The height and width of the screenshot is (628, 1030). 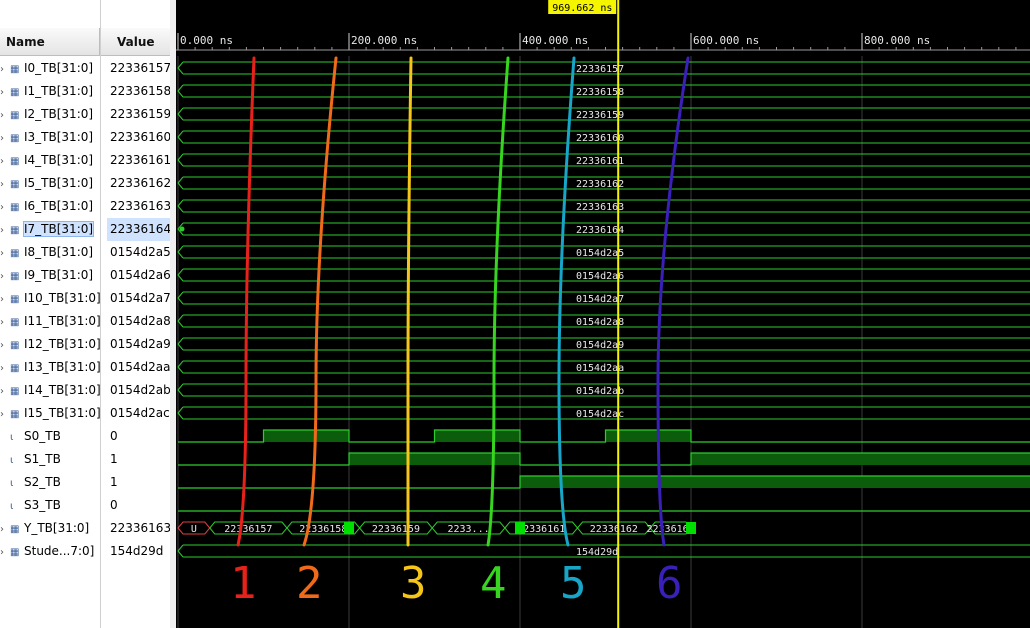 I want to click on signal-row-5: › ▦ I5_TB[31:0], so click(x=50, y=183).